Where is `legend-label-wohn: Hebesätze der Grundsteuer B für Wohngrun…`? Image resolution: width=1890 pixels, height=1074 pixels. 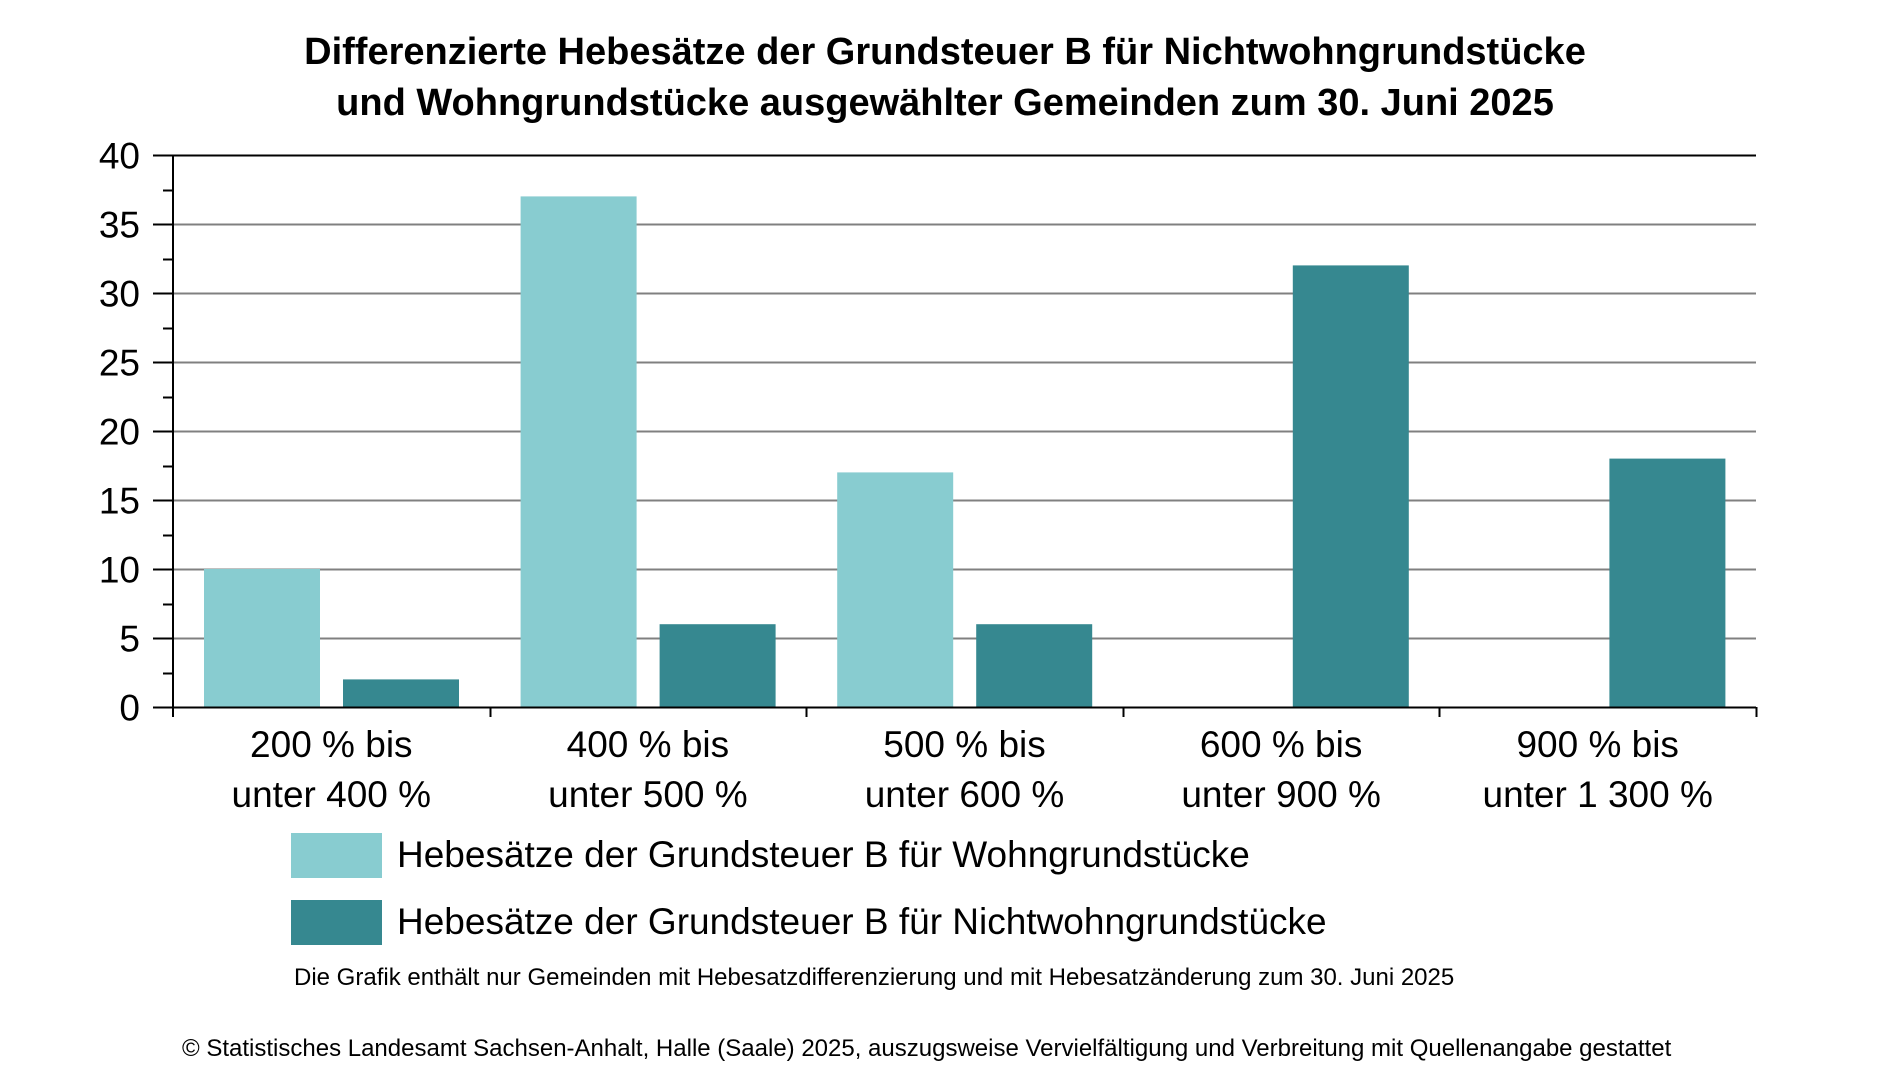
legend-label-wohn: Hebesätze der Grundsteuer B für Wohngrun… is located at coordinates (823, 854).